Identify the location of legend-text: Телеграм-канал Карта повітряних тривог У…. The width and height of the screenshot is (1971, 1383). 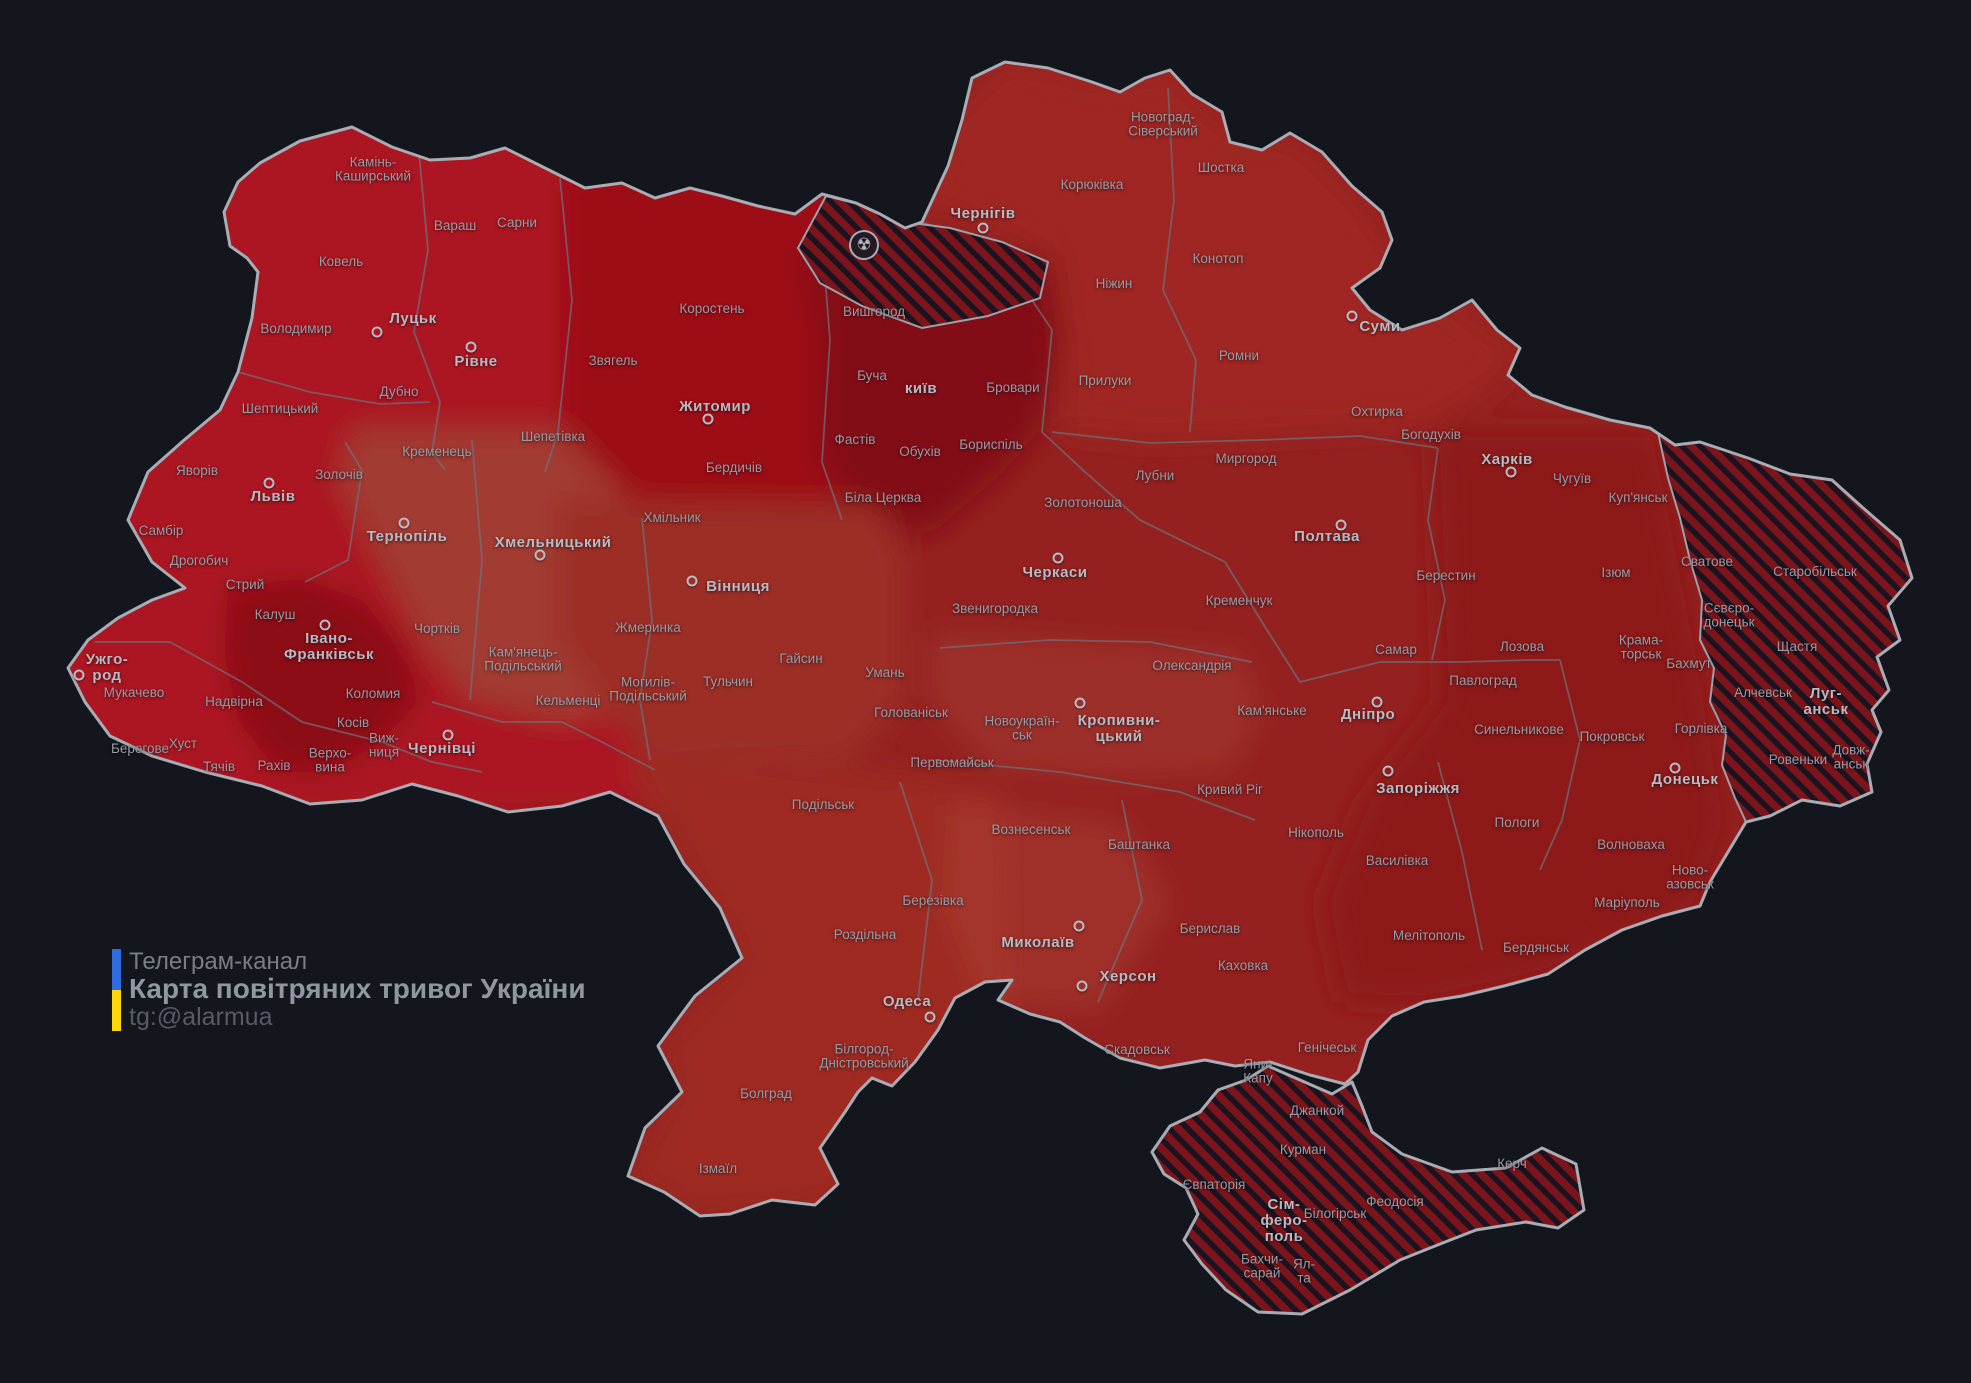
(357, 990).